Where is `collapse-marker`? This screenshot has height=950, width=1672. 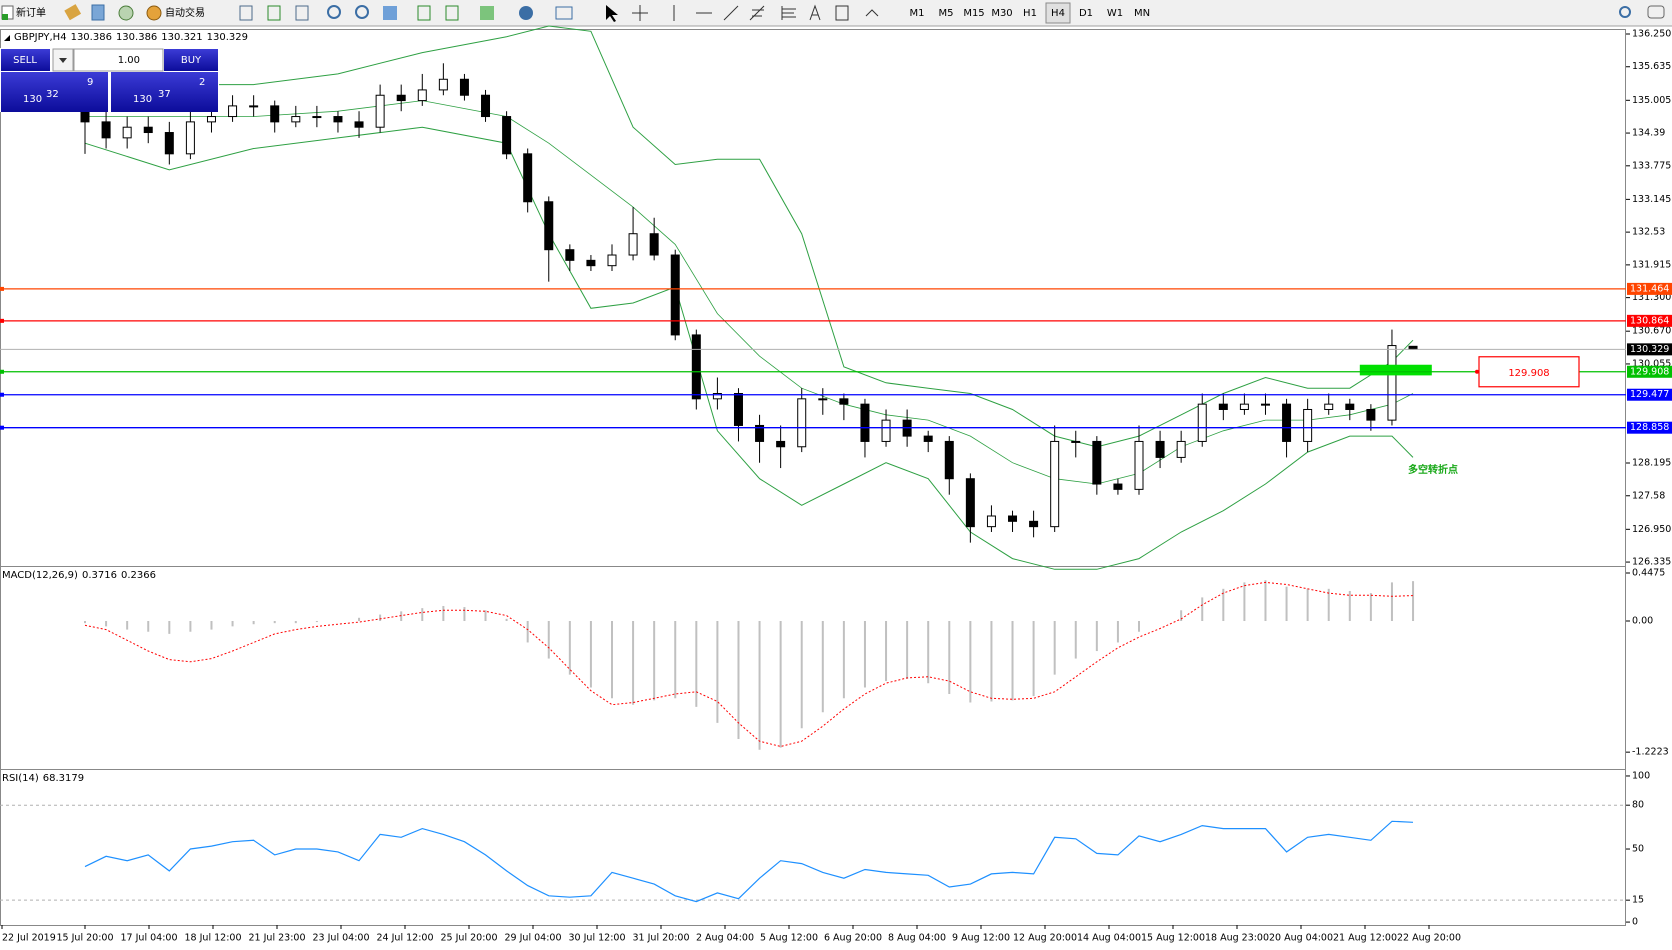
collapse-marker is located at coordinates (7, 38).